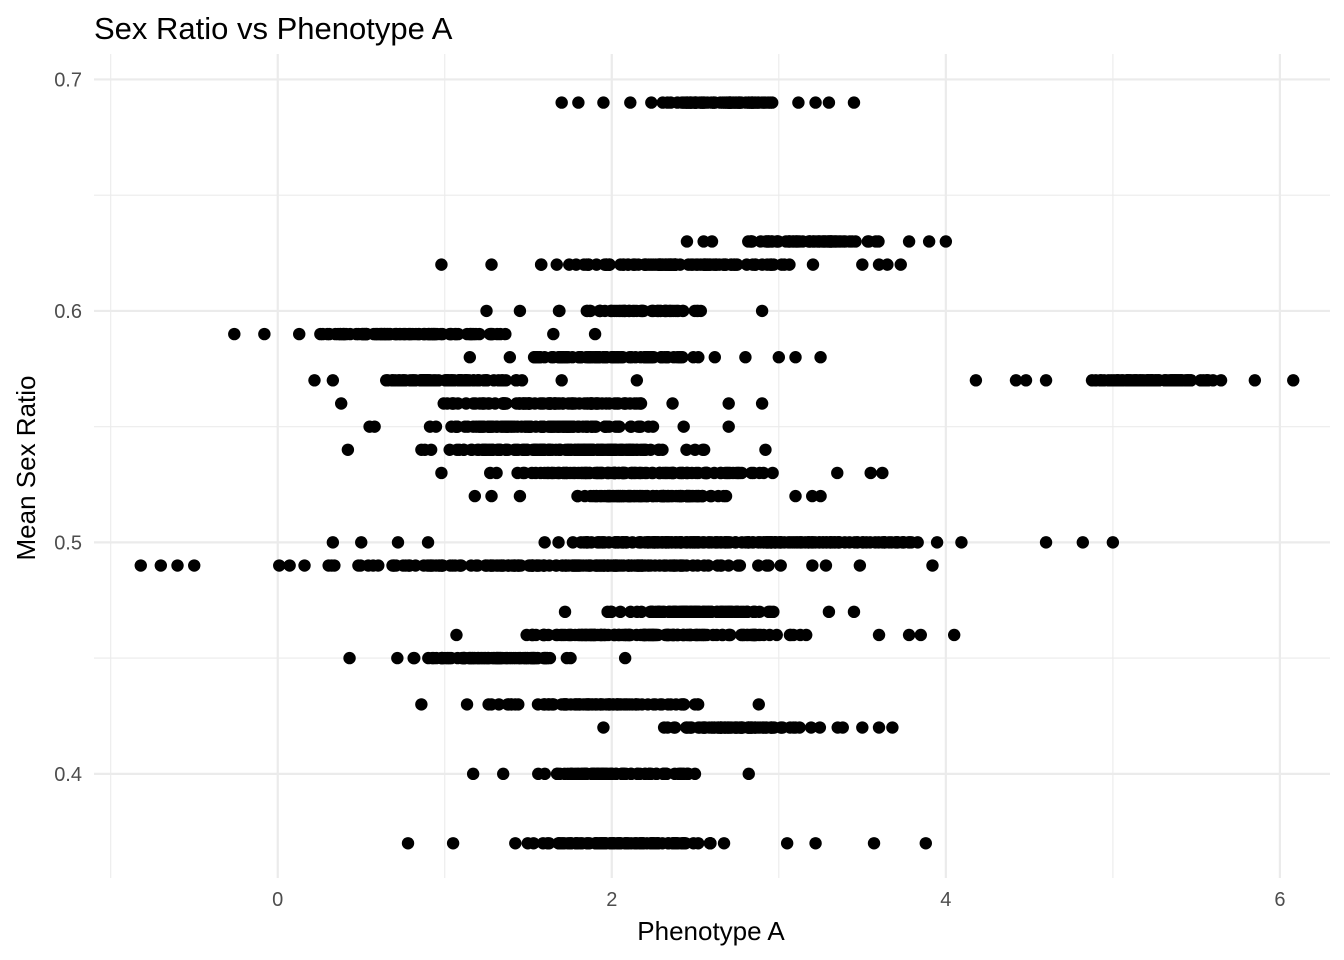 Image resolution: width=1344 pixels, height=960 pixels. I want to click on y-tick-labels: 0.4 0.5 0.6 0.7, so click(68, 427).